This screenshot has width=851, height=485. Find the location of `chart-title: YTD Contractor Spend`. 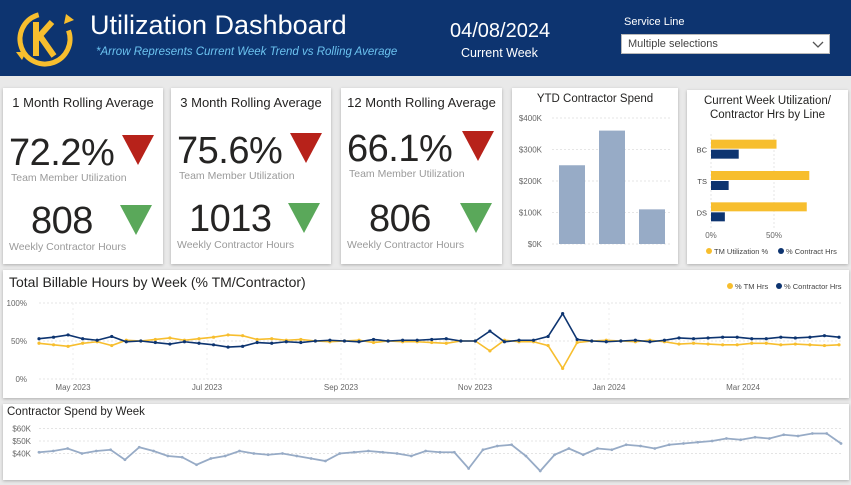

chart-title: YTD Contractor Spend is located at coordinates (595, 99).